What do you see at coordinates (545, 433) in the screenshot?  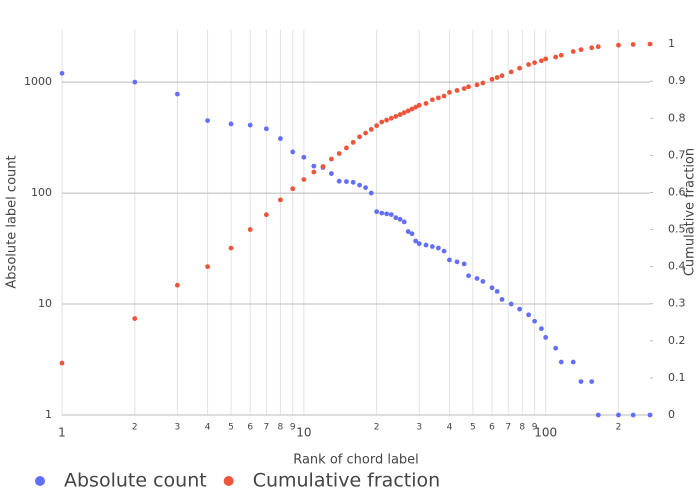 I see `x-tick-label: 100` at bounding box center [545, 433].